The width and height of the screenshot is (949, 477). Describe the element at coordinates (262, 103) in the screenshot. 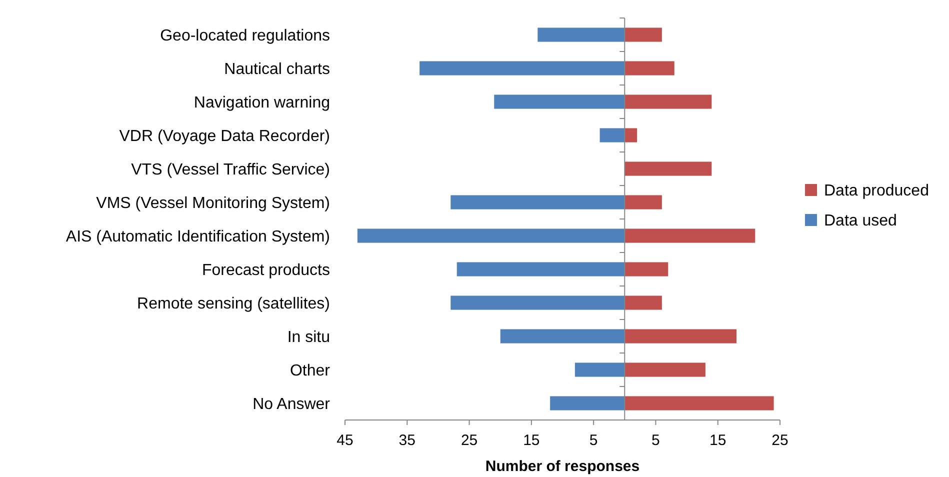

I see `y-tick-label: Navigation warning` at that location.